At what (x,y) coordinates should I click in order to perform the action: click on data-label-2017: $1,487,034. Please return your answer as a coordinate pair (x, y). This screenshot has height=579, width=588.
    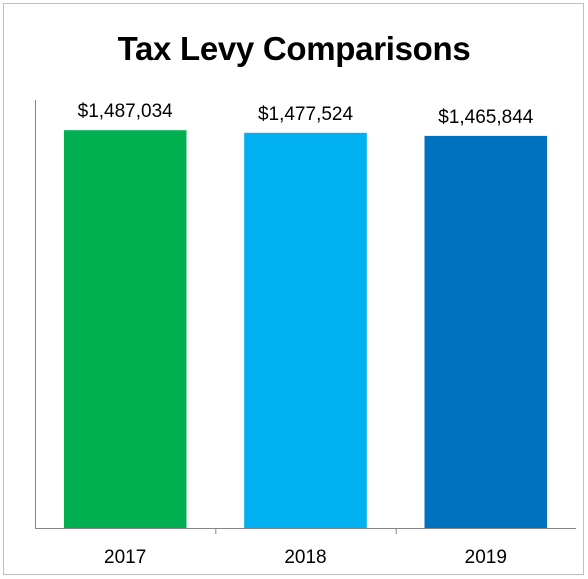
    Looking at the image, I should click on (126, 111).